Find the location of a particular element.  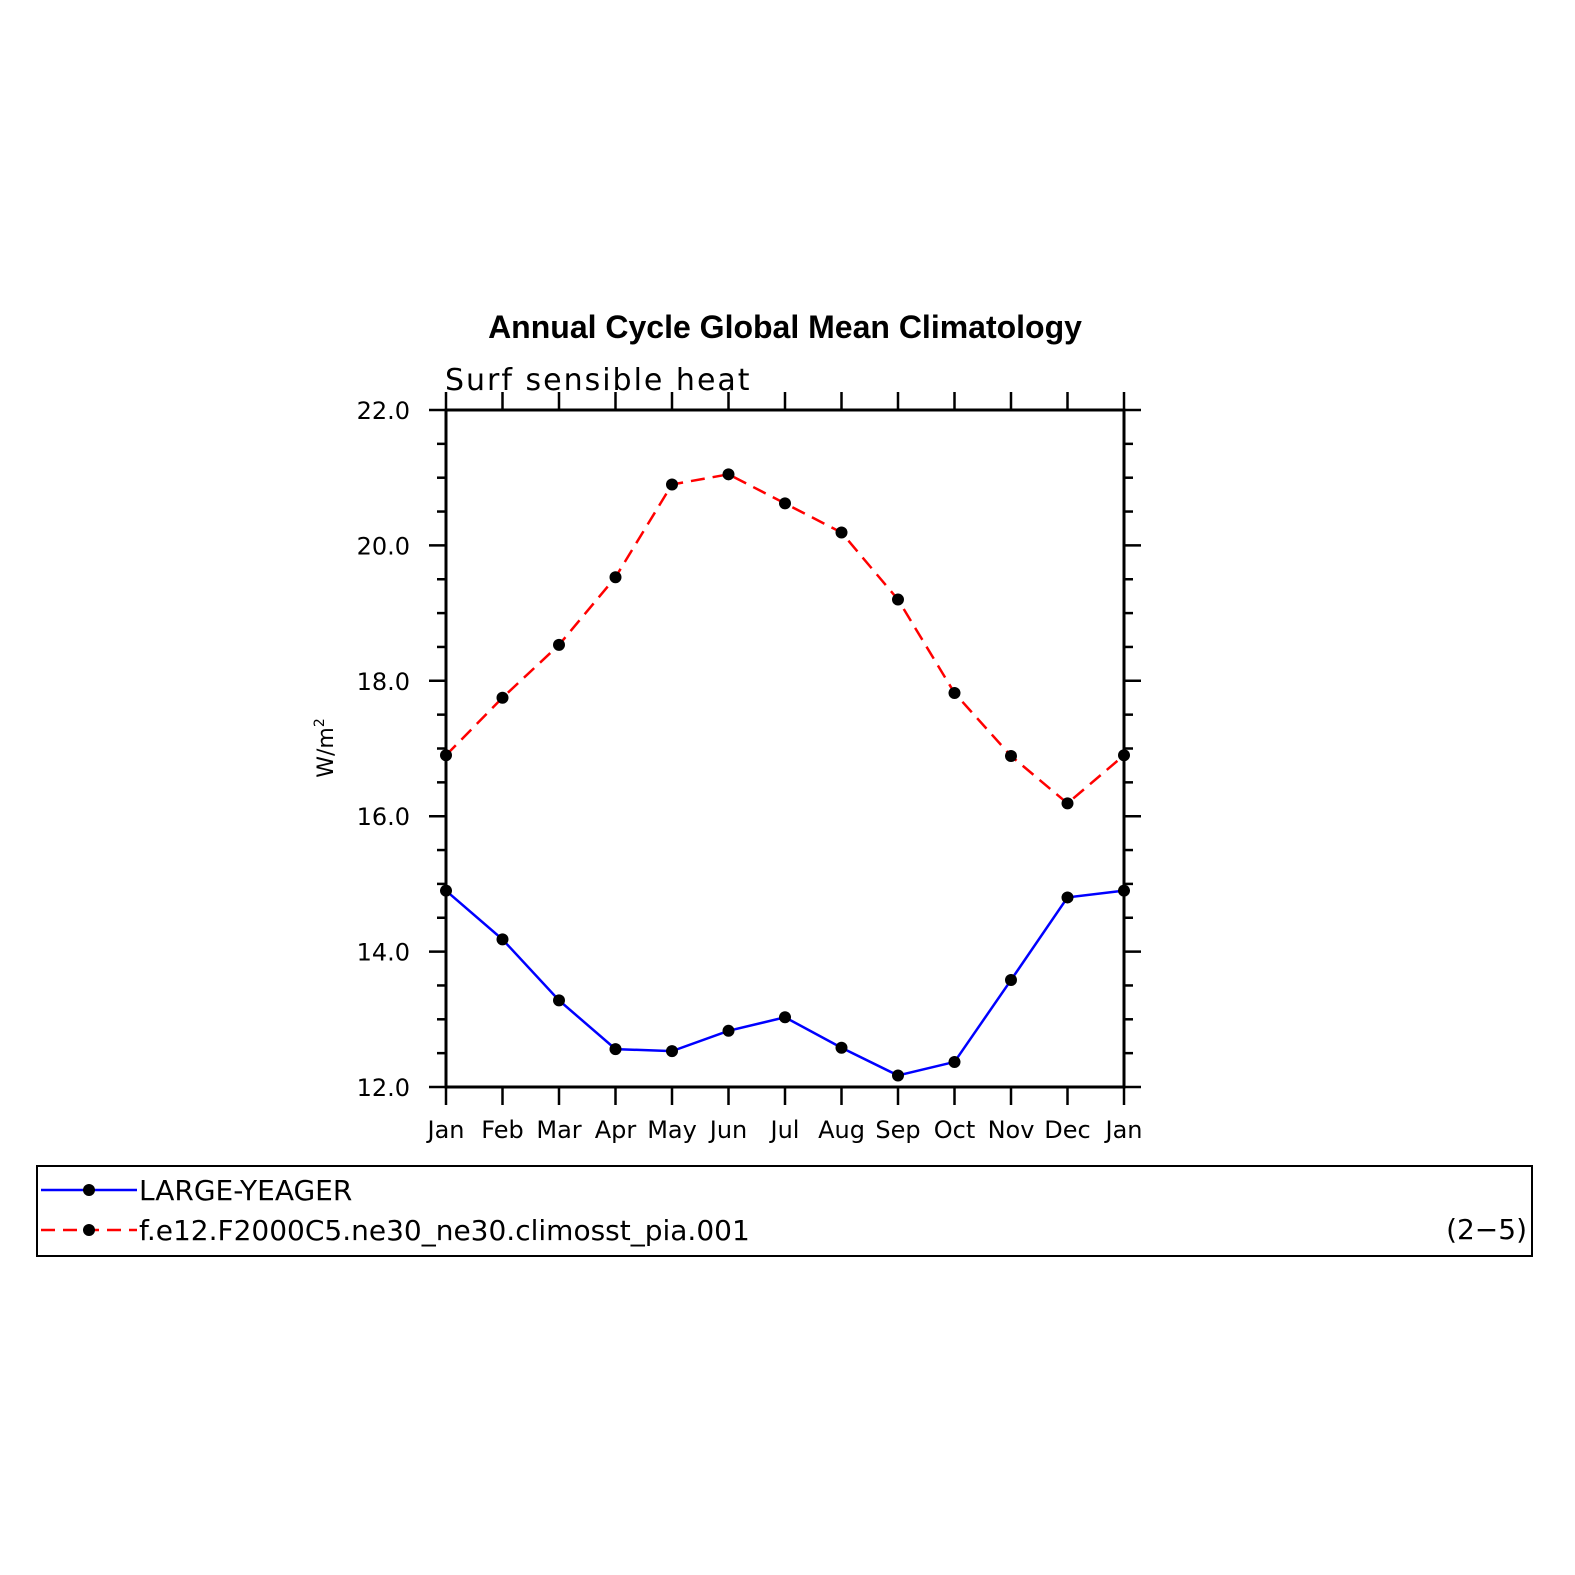

x-tick-label: May is located at coordinates (672, 1130).